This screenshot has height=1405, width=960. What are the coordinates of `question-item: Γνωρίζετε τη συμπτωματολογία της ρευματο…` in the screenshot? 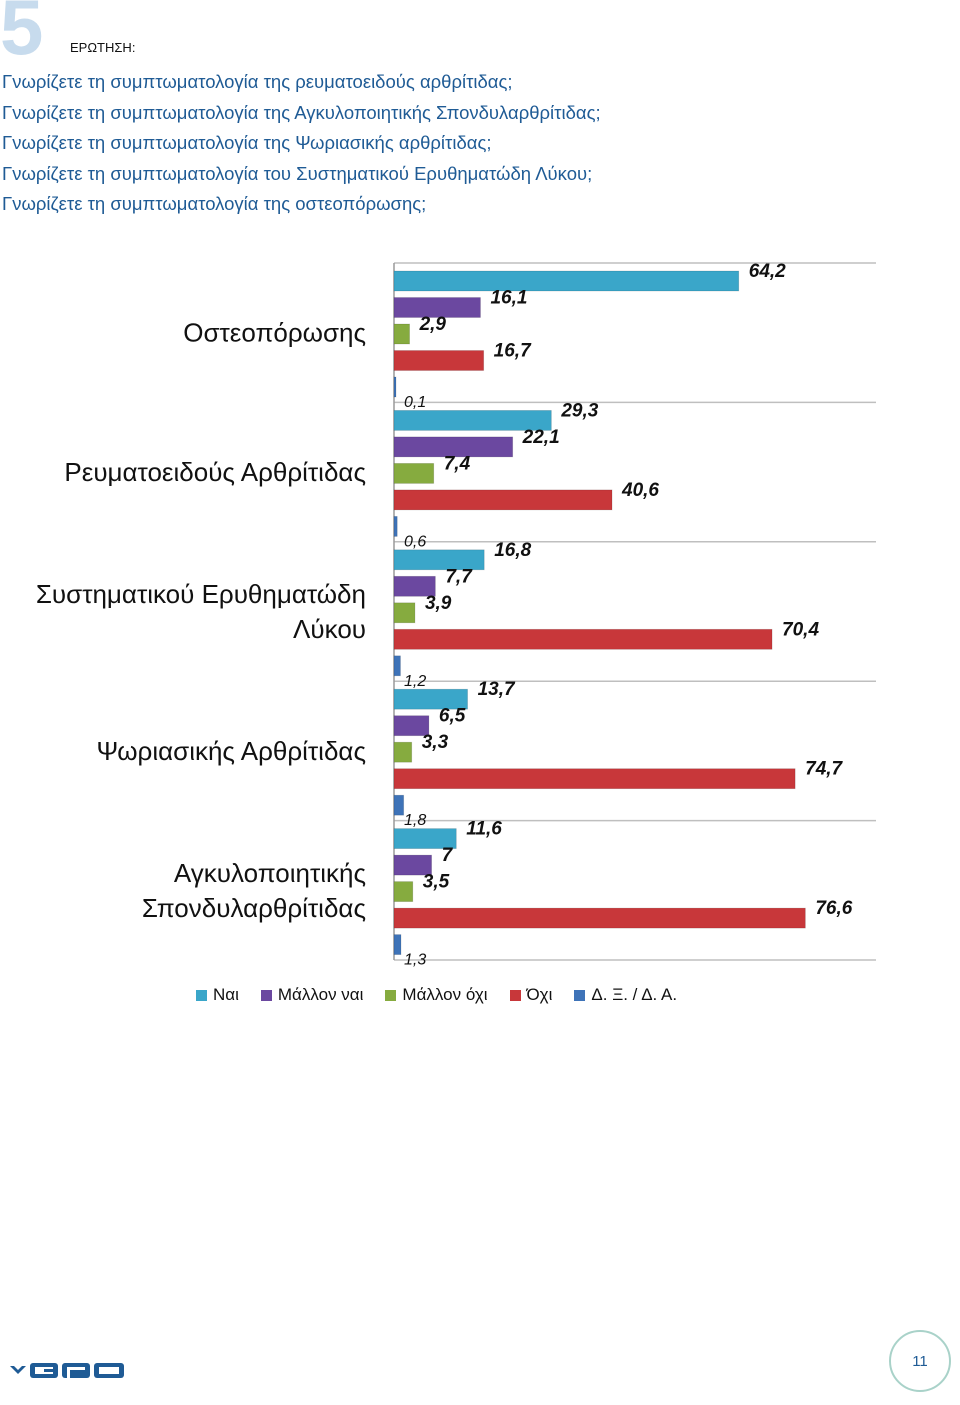 It's located at (257, 81).